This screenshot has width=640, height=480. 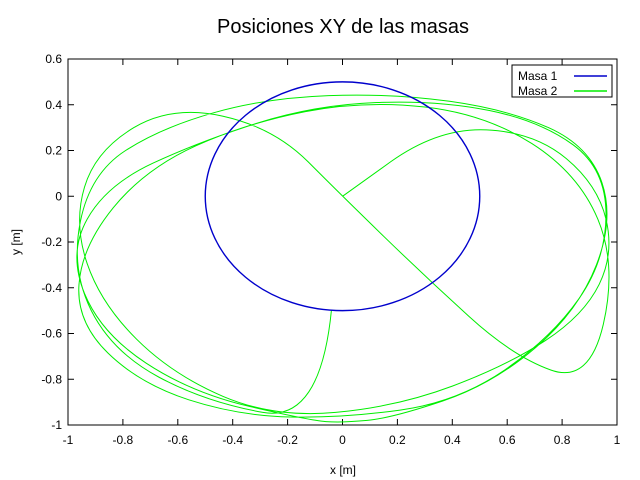 I want to click on x-tick-label: -0.4, so click(x=232, y=440).